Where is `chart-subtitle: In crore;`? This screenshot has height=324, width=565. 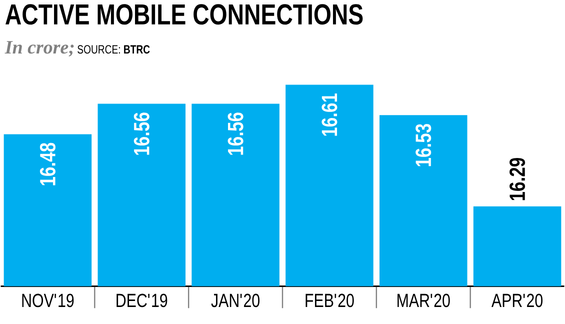
chart-subtitle: In crore; is located at coordinates (39, 48).